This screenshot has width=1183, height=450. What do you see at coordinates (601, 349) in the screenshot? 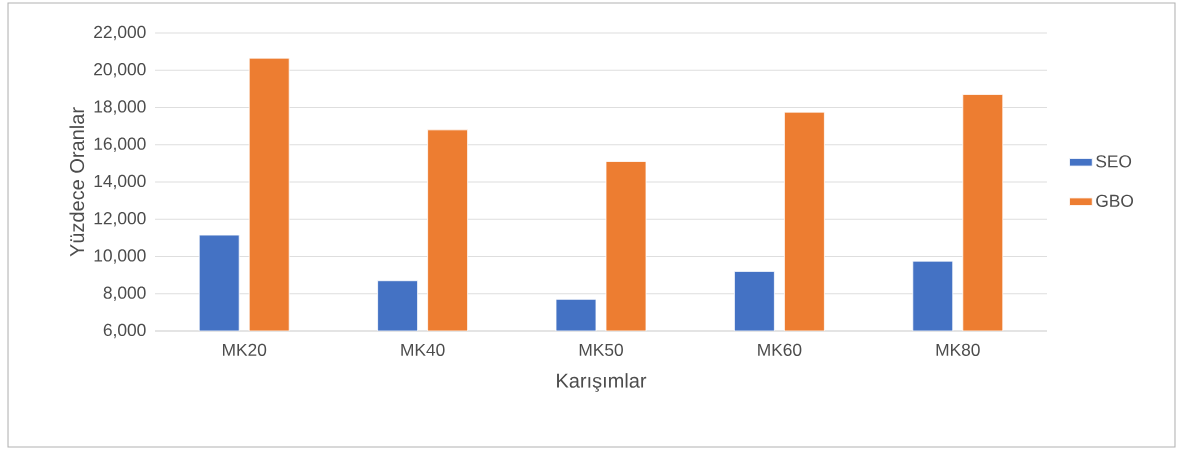
I see `x-tick-label: MK50` at bounding box center [601, 349].